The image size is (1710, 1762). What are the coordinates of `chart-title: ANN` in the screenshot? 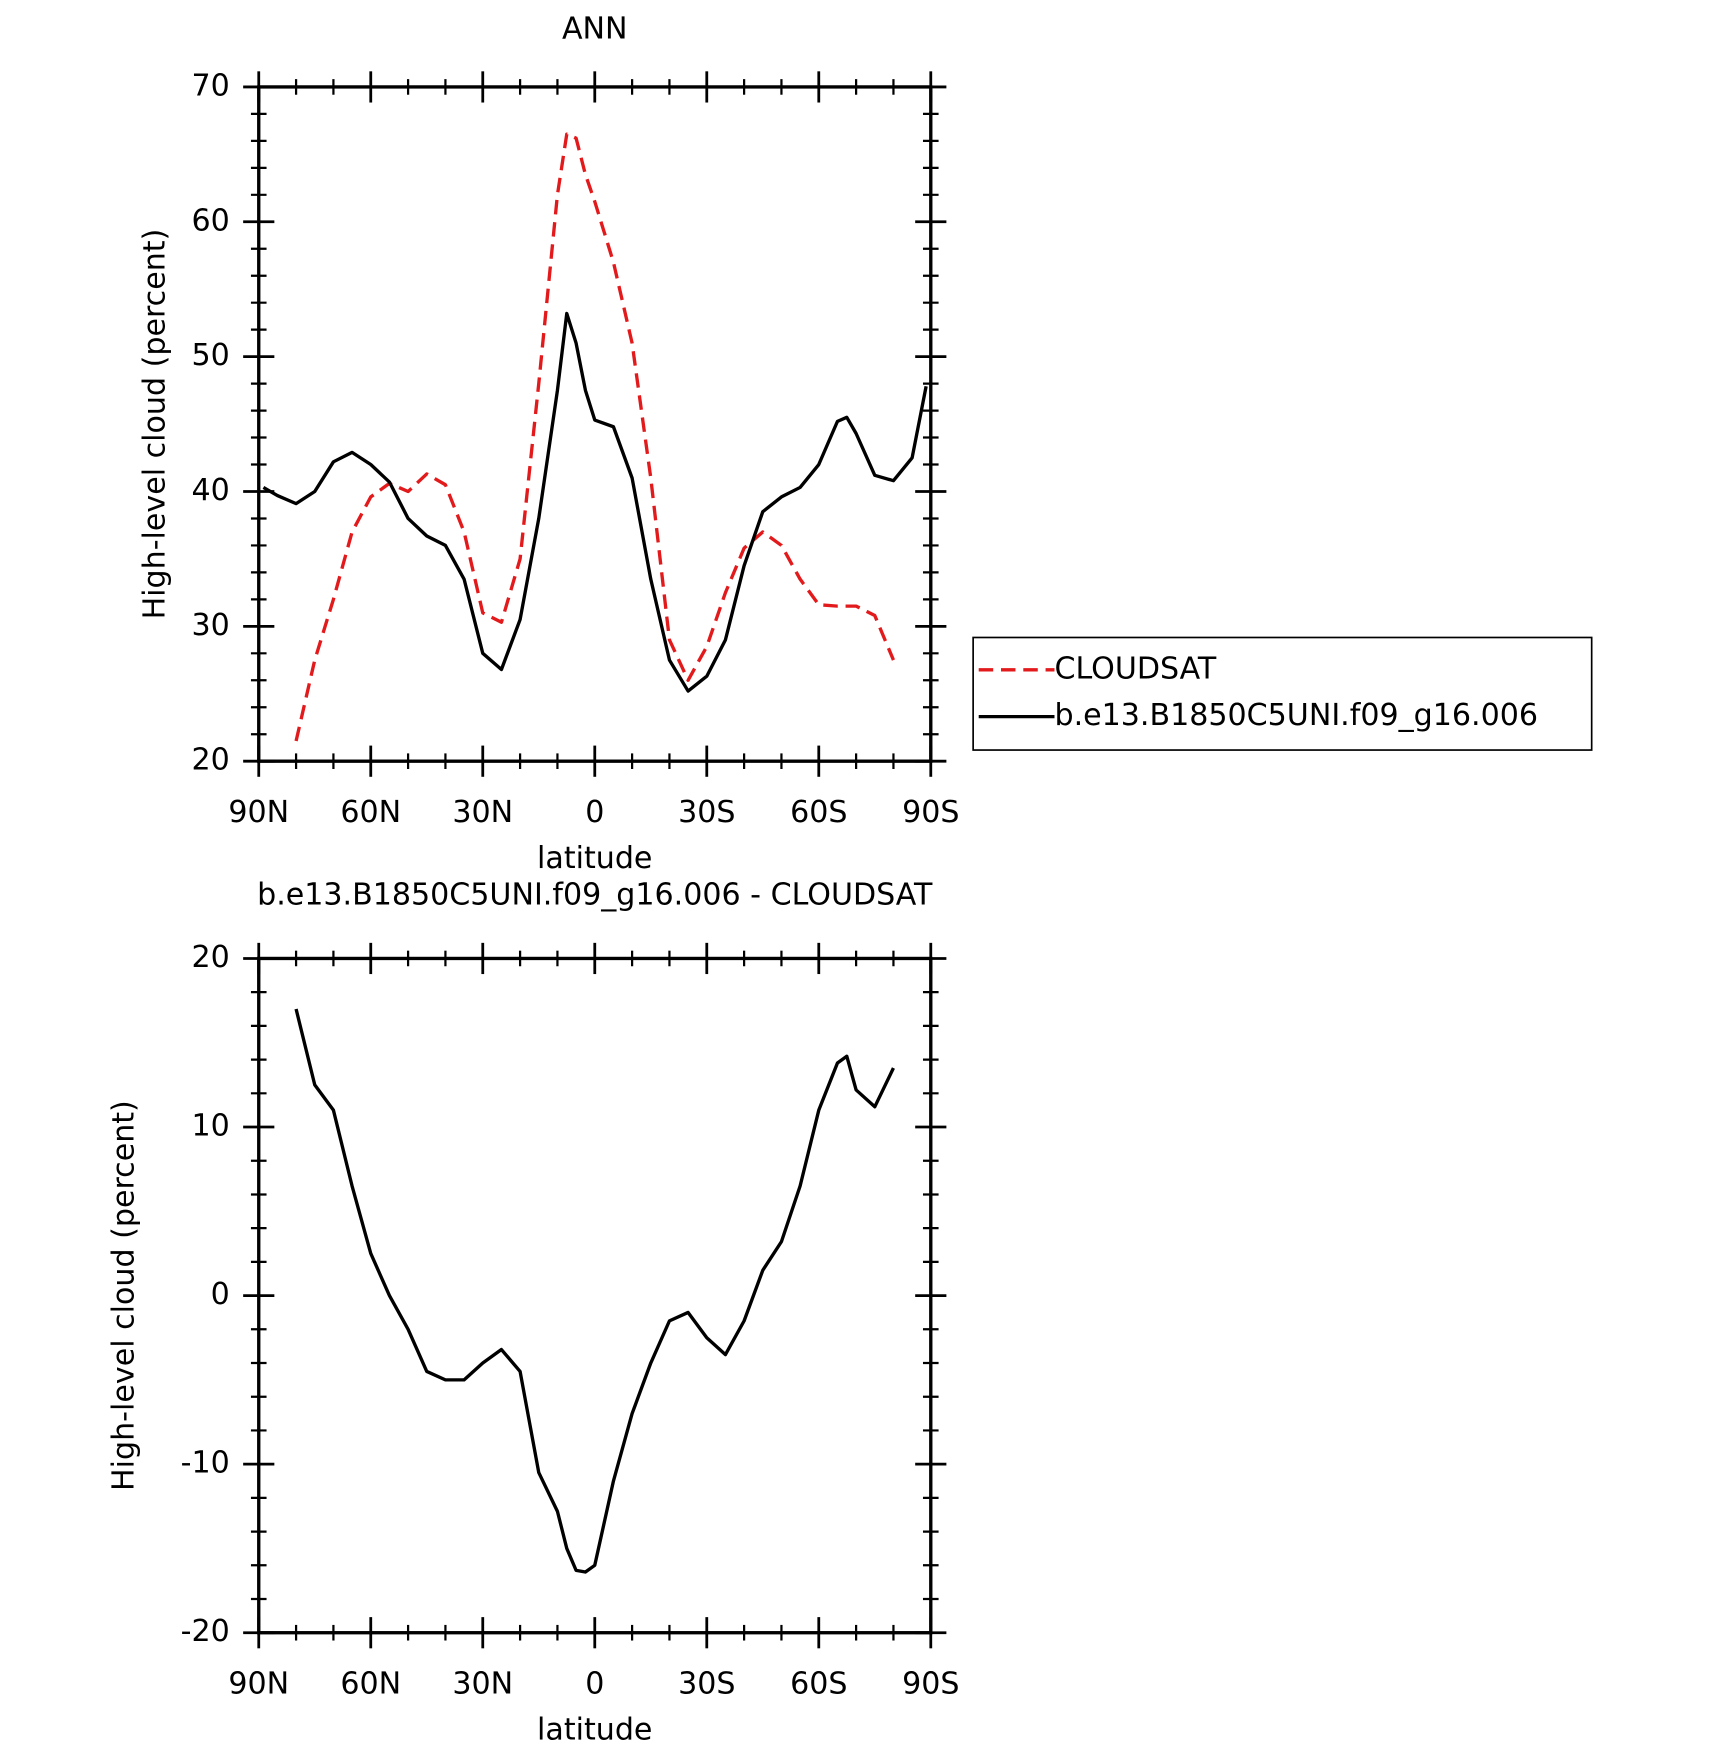 It's located at (595, 29).